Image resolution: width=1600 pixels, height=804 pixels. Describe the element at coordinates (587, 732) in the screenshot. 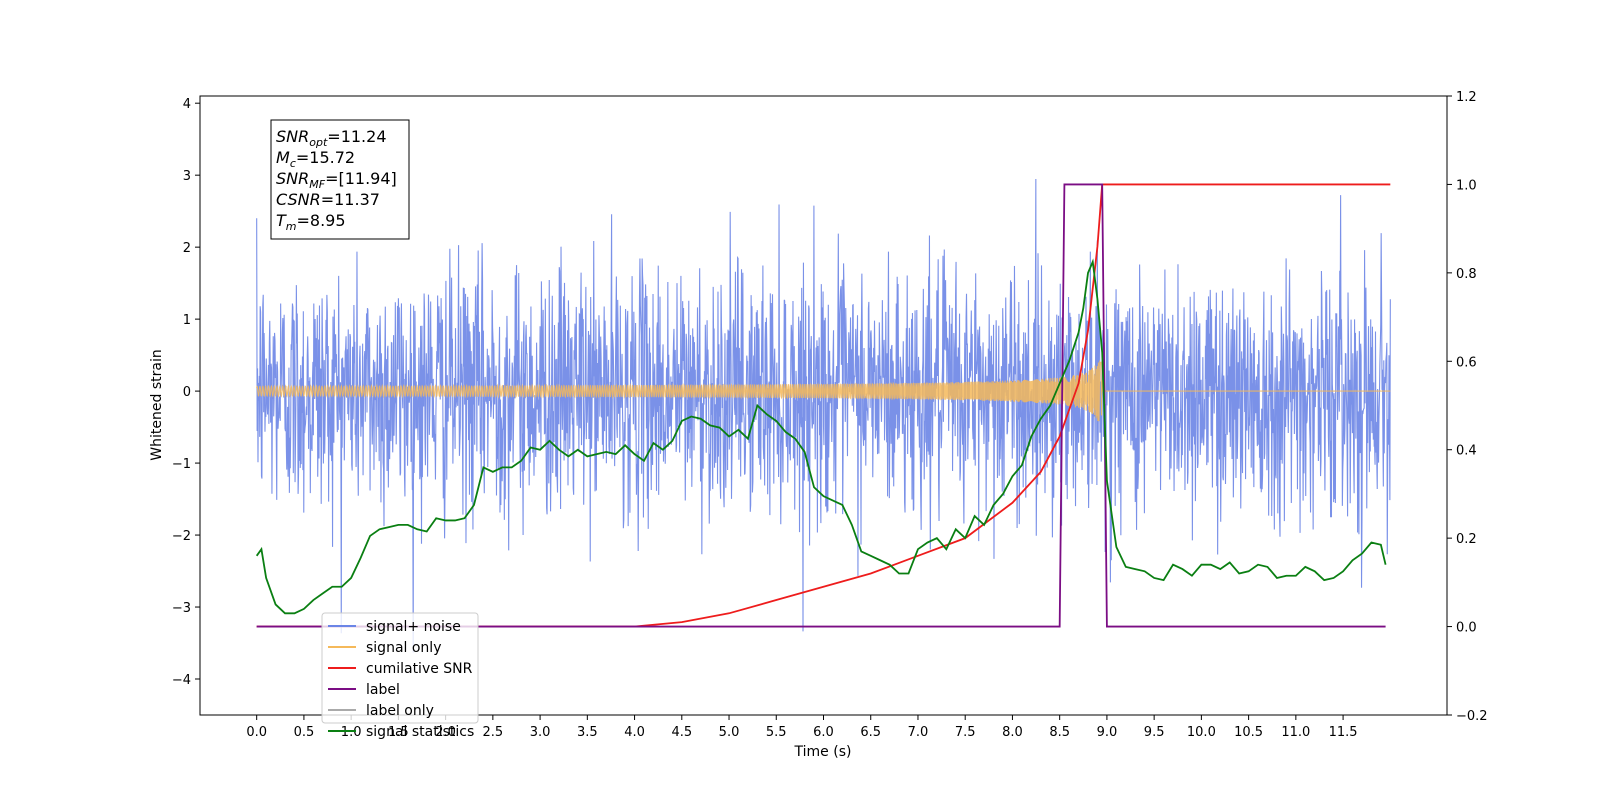

I see `x-tick-label: 3.5` at that location.